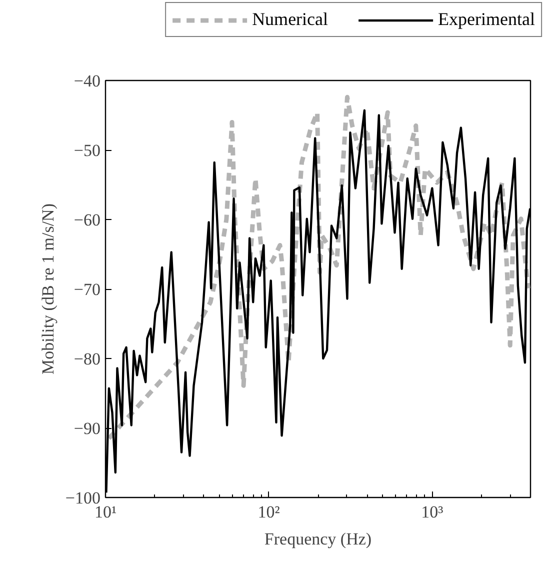  I want to click on y-axis-title: Mobility (dB re 1 m/s/N), so click(48, 289).